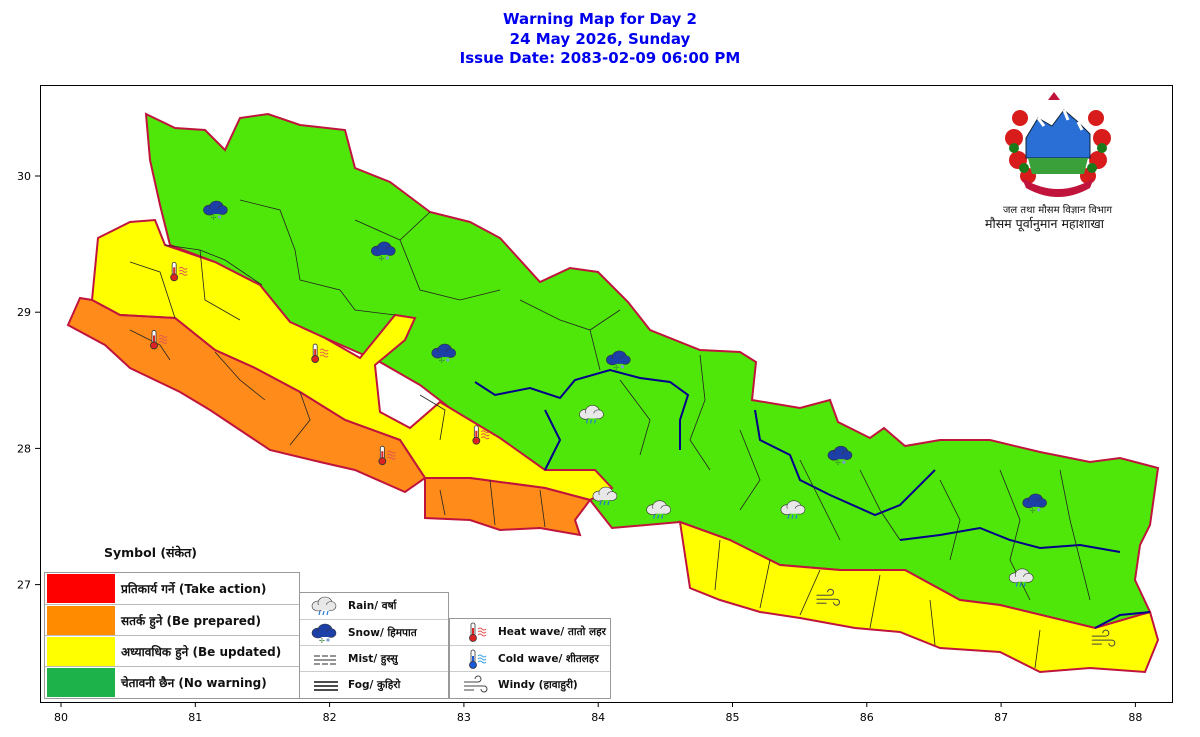 The width and height of the screenshot is (1200, 737). What do you see at coordinates (28, 381) in the screenshot?
I see `y-axis-ticks: 30 29 28 27` at bounding box center [28, 381].